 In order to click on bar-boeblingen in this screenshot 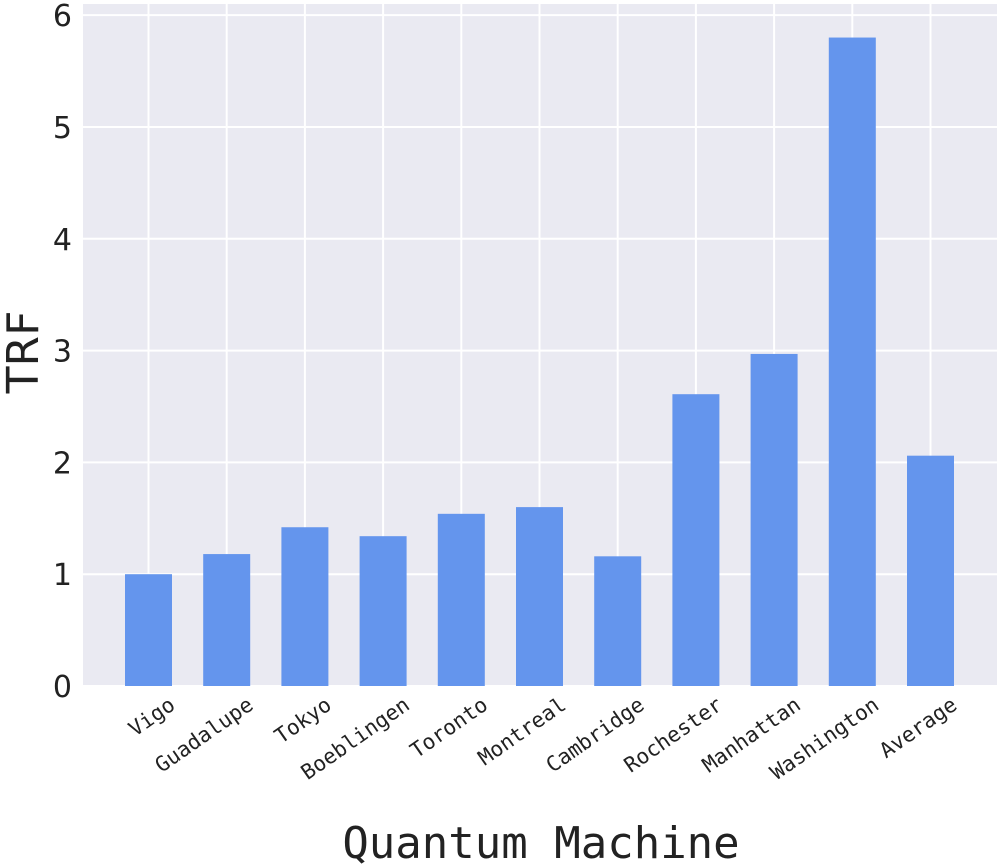, I will do `click(383, 611)`.